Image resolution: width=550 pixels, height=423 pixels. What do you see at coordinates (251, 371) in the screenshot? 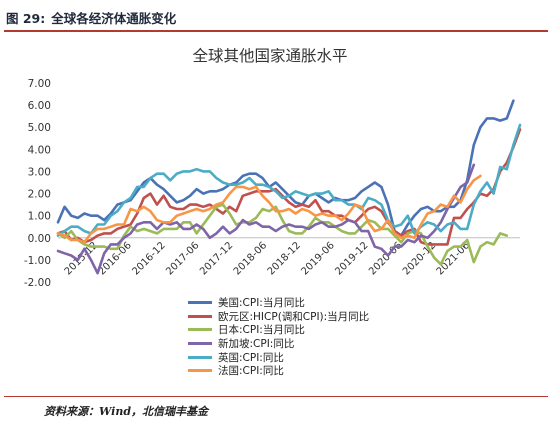
I see `legend-label: 法国:CPI:同比` at bounding box center [251, 371].